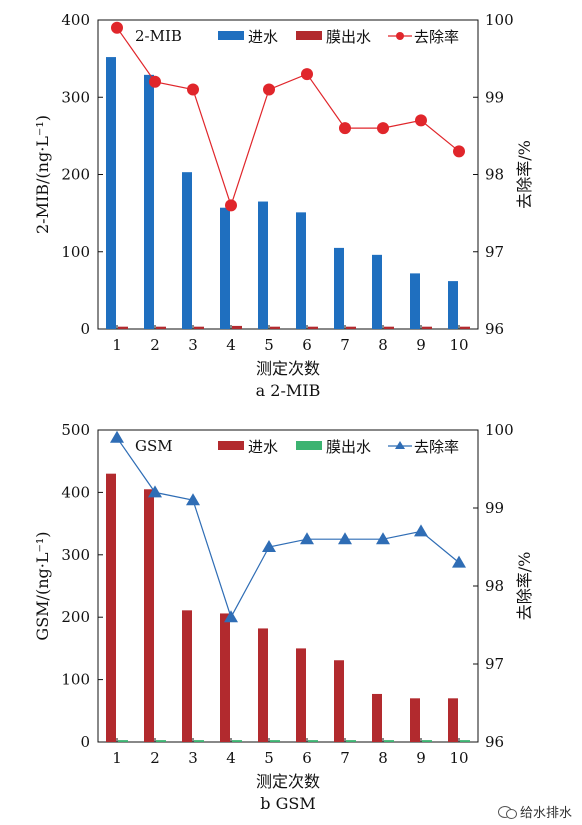 This screenshot has height=825, width=582. Describe the element at coordinates (75, 617) in the screenshot. I see `b-left-tick-label: 200` at that location.